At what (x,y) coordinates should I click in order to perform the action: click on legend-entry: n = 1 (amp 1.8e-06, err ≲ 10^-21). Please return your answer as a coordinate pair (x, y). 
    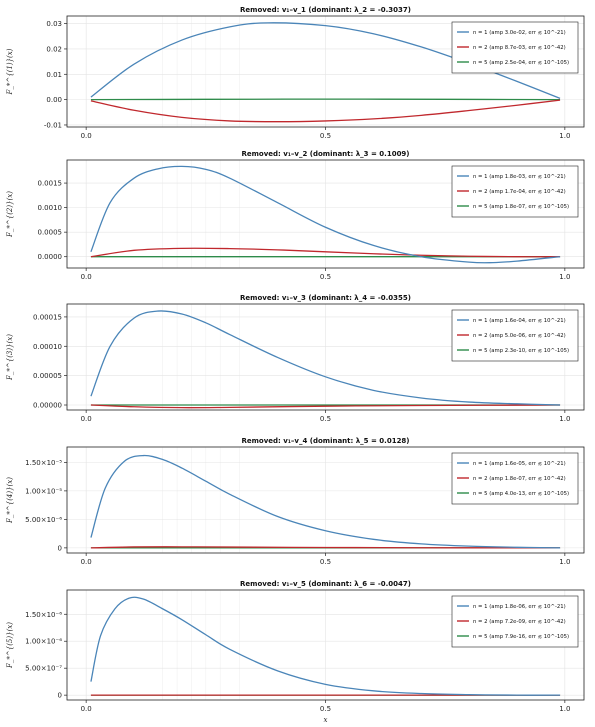
    Looking at the image, I should click on (519, 607).